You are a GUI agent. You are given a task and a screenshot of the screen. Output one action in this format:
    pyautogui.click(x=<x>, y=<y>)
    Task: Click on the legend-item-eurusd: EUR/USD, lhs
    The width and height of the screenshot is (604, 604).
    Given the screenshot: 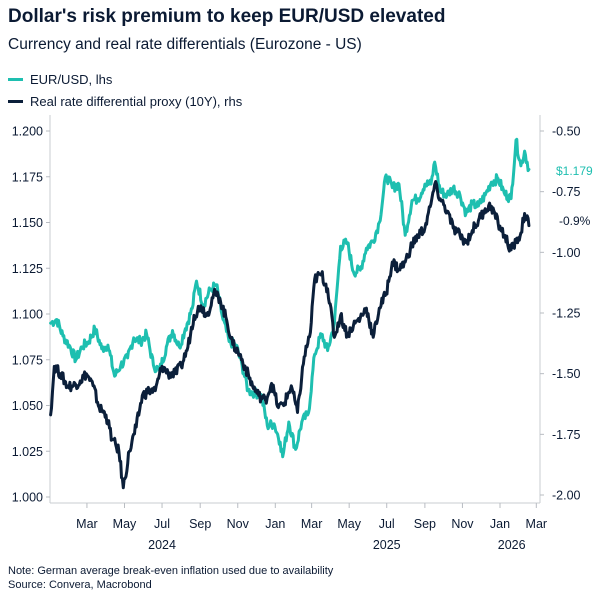 What is the action you would take?
    pyautogui.click(x=125, y=79)
    